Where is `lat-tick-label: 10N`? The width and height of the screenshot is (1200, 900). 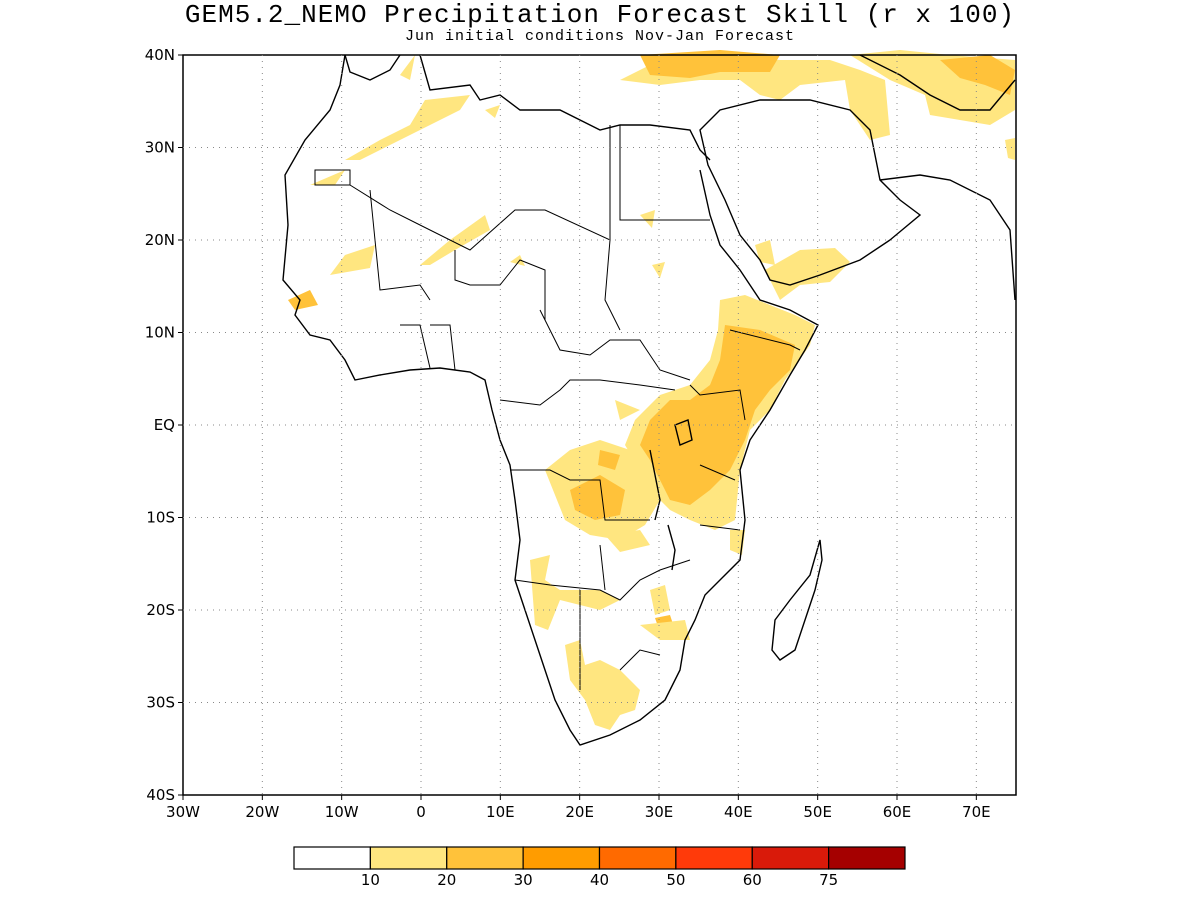 lat-tick-label: 10N is located at coordinates (160, 333).